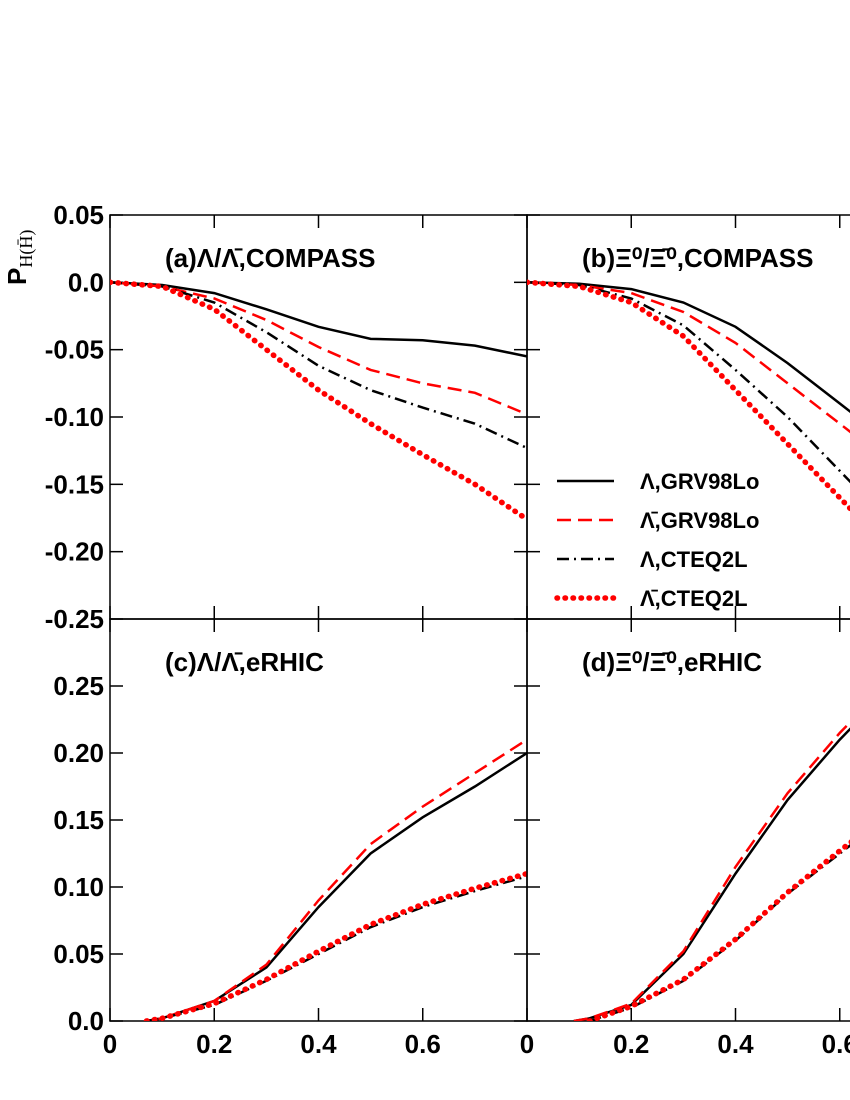  I want to click on panel-title: (d)Ξ⁰/Ξ̄⁰,eRHIC, so click(672, 662).